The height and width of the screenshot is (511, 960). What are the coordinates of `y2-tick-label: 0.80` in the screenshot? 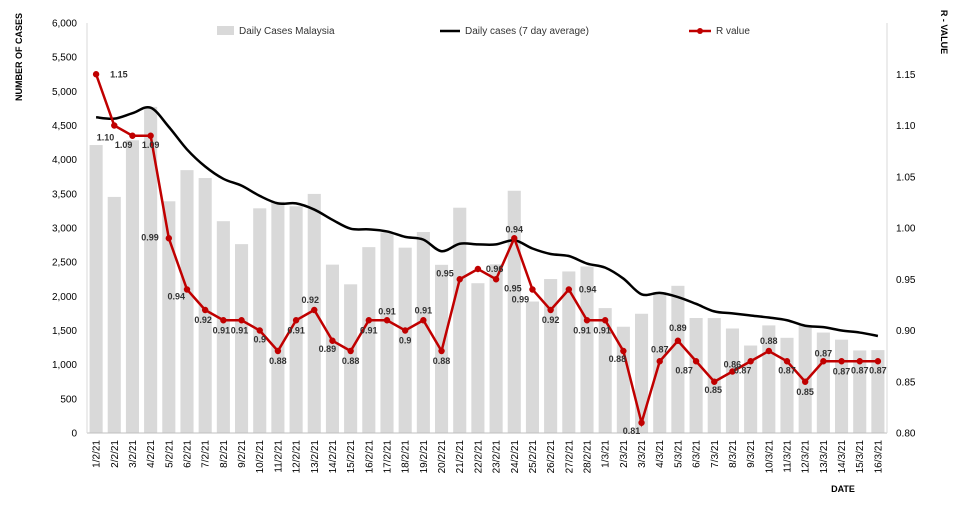 It's located at (906, 434).